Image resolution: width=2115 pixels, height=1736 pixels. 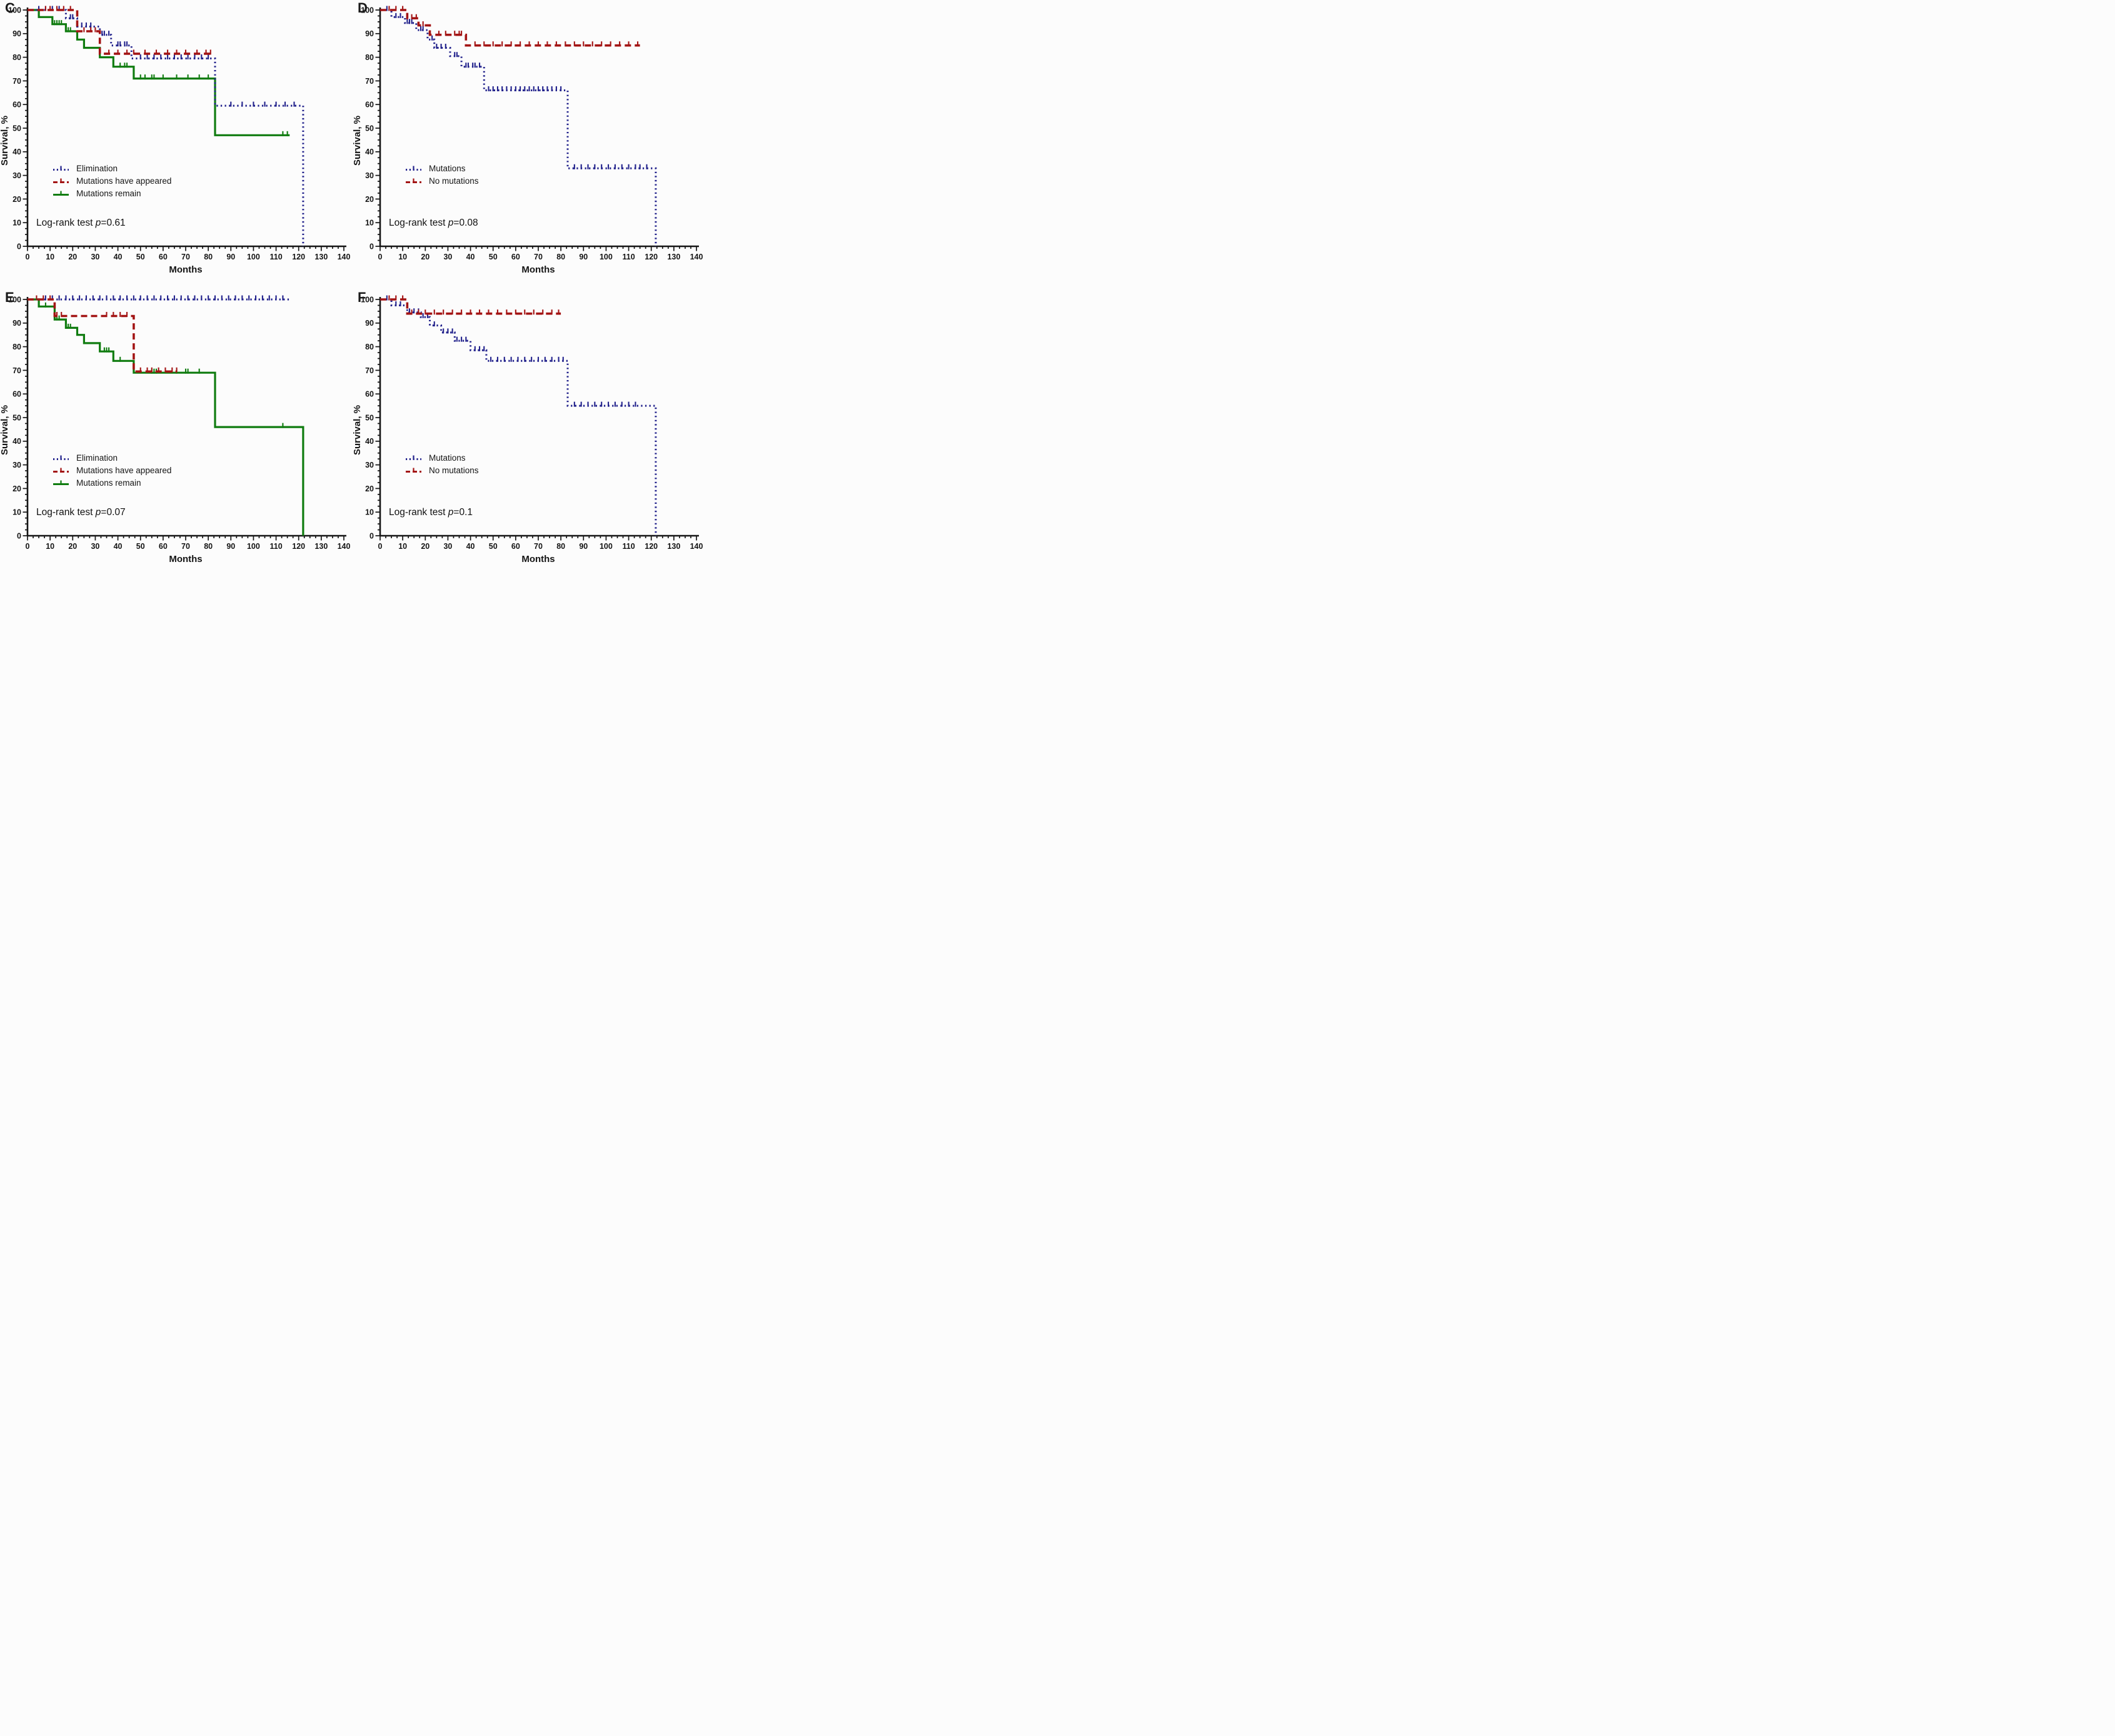 I want to click on legend-D: Mutations No mutations, so click(x=442, y=176).